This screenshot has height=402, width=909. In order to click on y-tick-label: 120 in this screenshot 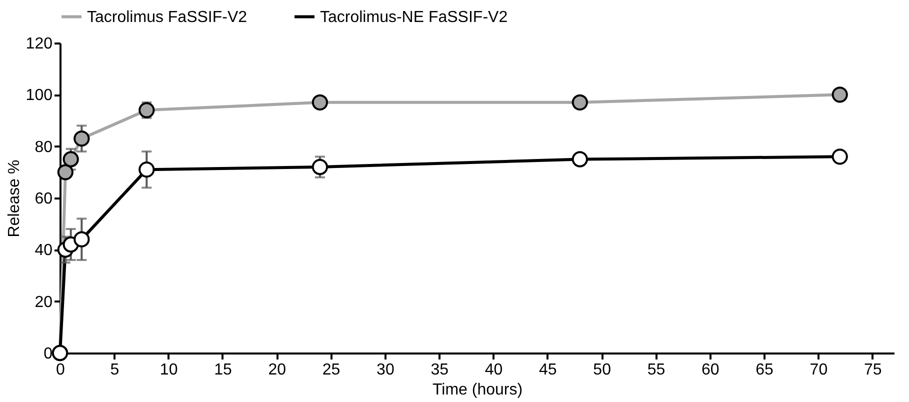, I will do `click(39, 44)`.